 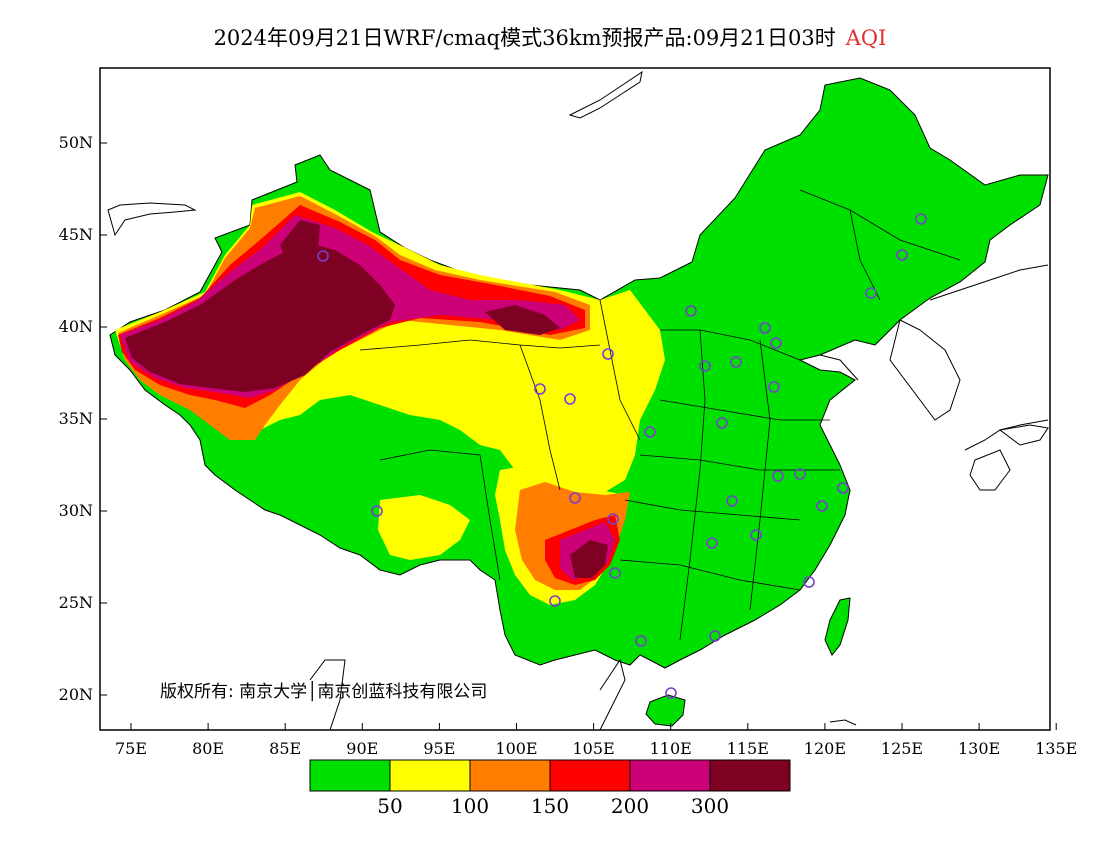 What do you see at coordinates (424, 527) in the screenshot?
I see `region-moderate-tibet` at bounding box center [424, 527].